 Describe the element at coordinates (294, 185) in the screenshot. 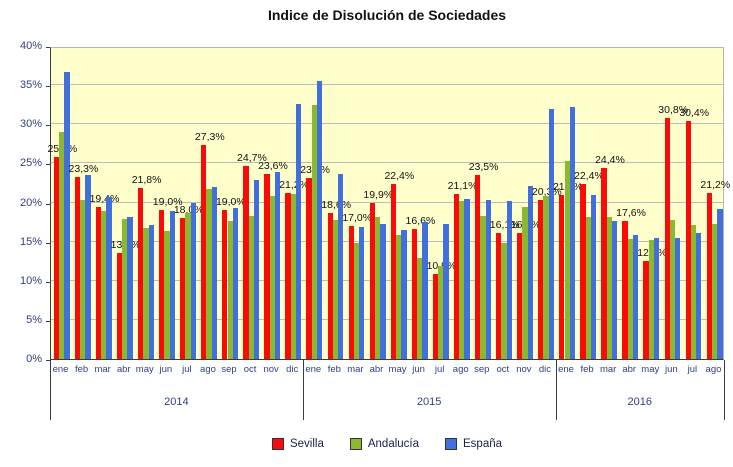

I see `data-label: 21,2%` at that location.